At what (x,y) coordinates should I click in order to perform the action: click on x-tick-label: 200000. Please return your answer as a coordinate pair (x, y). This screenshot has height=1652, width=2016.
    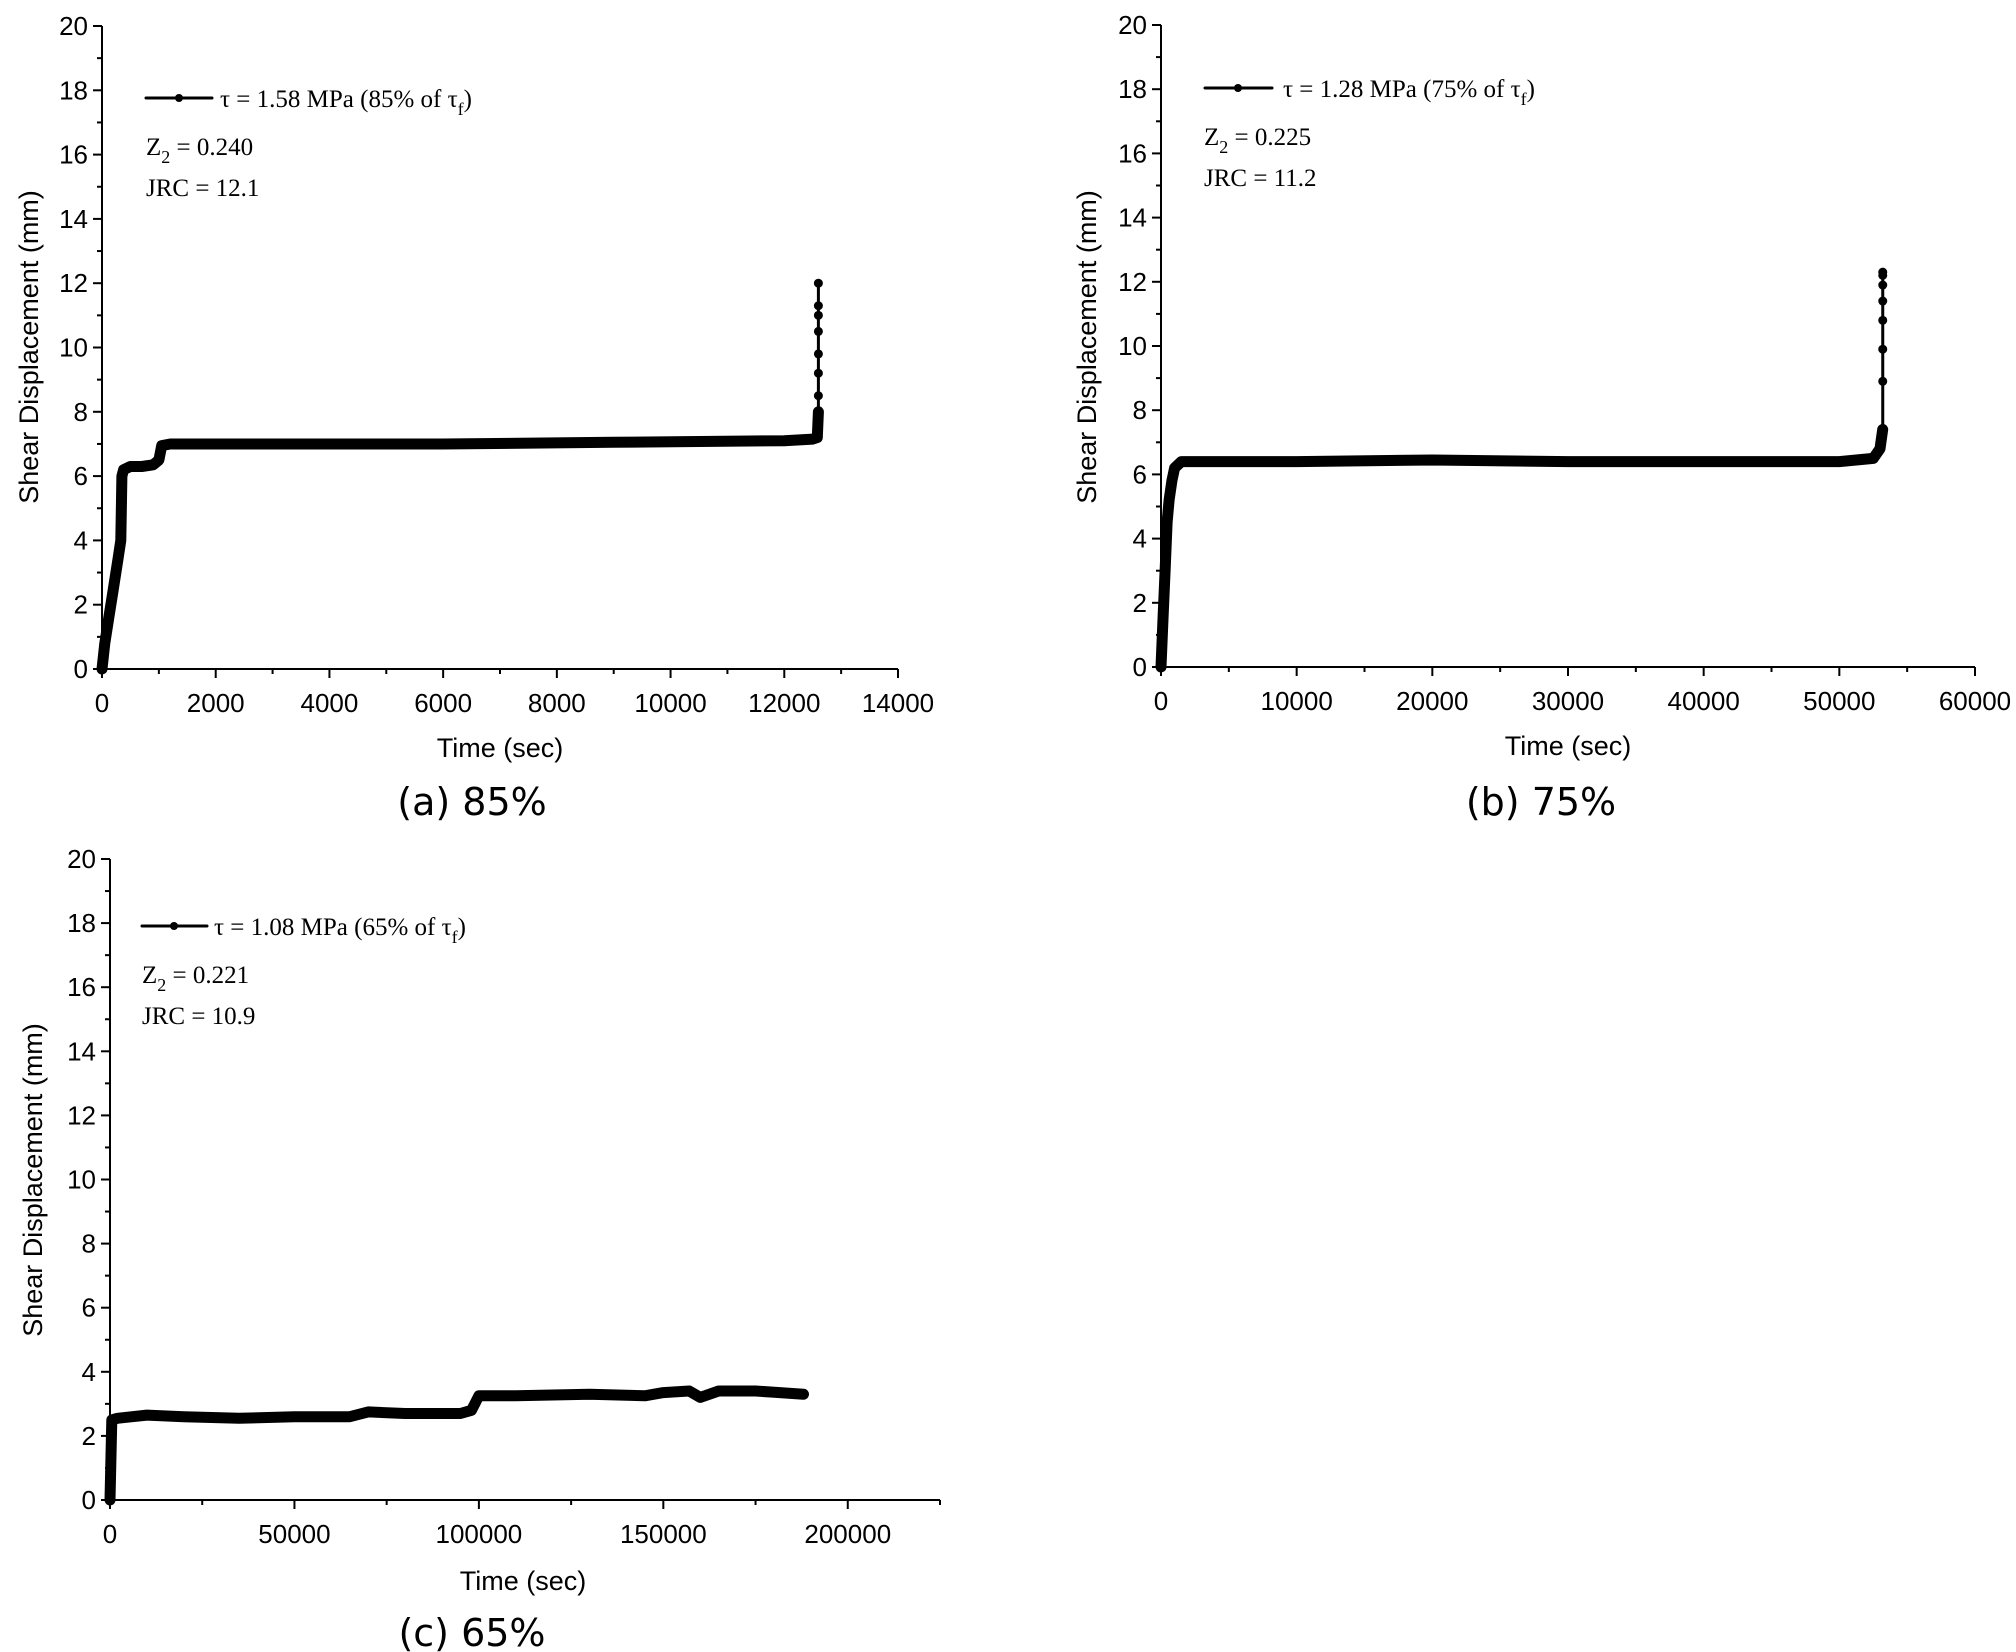
    Looking at the image, I should click on (847, 1534).